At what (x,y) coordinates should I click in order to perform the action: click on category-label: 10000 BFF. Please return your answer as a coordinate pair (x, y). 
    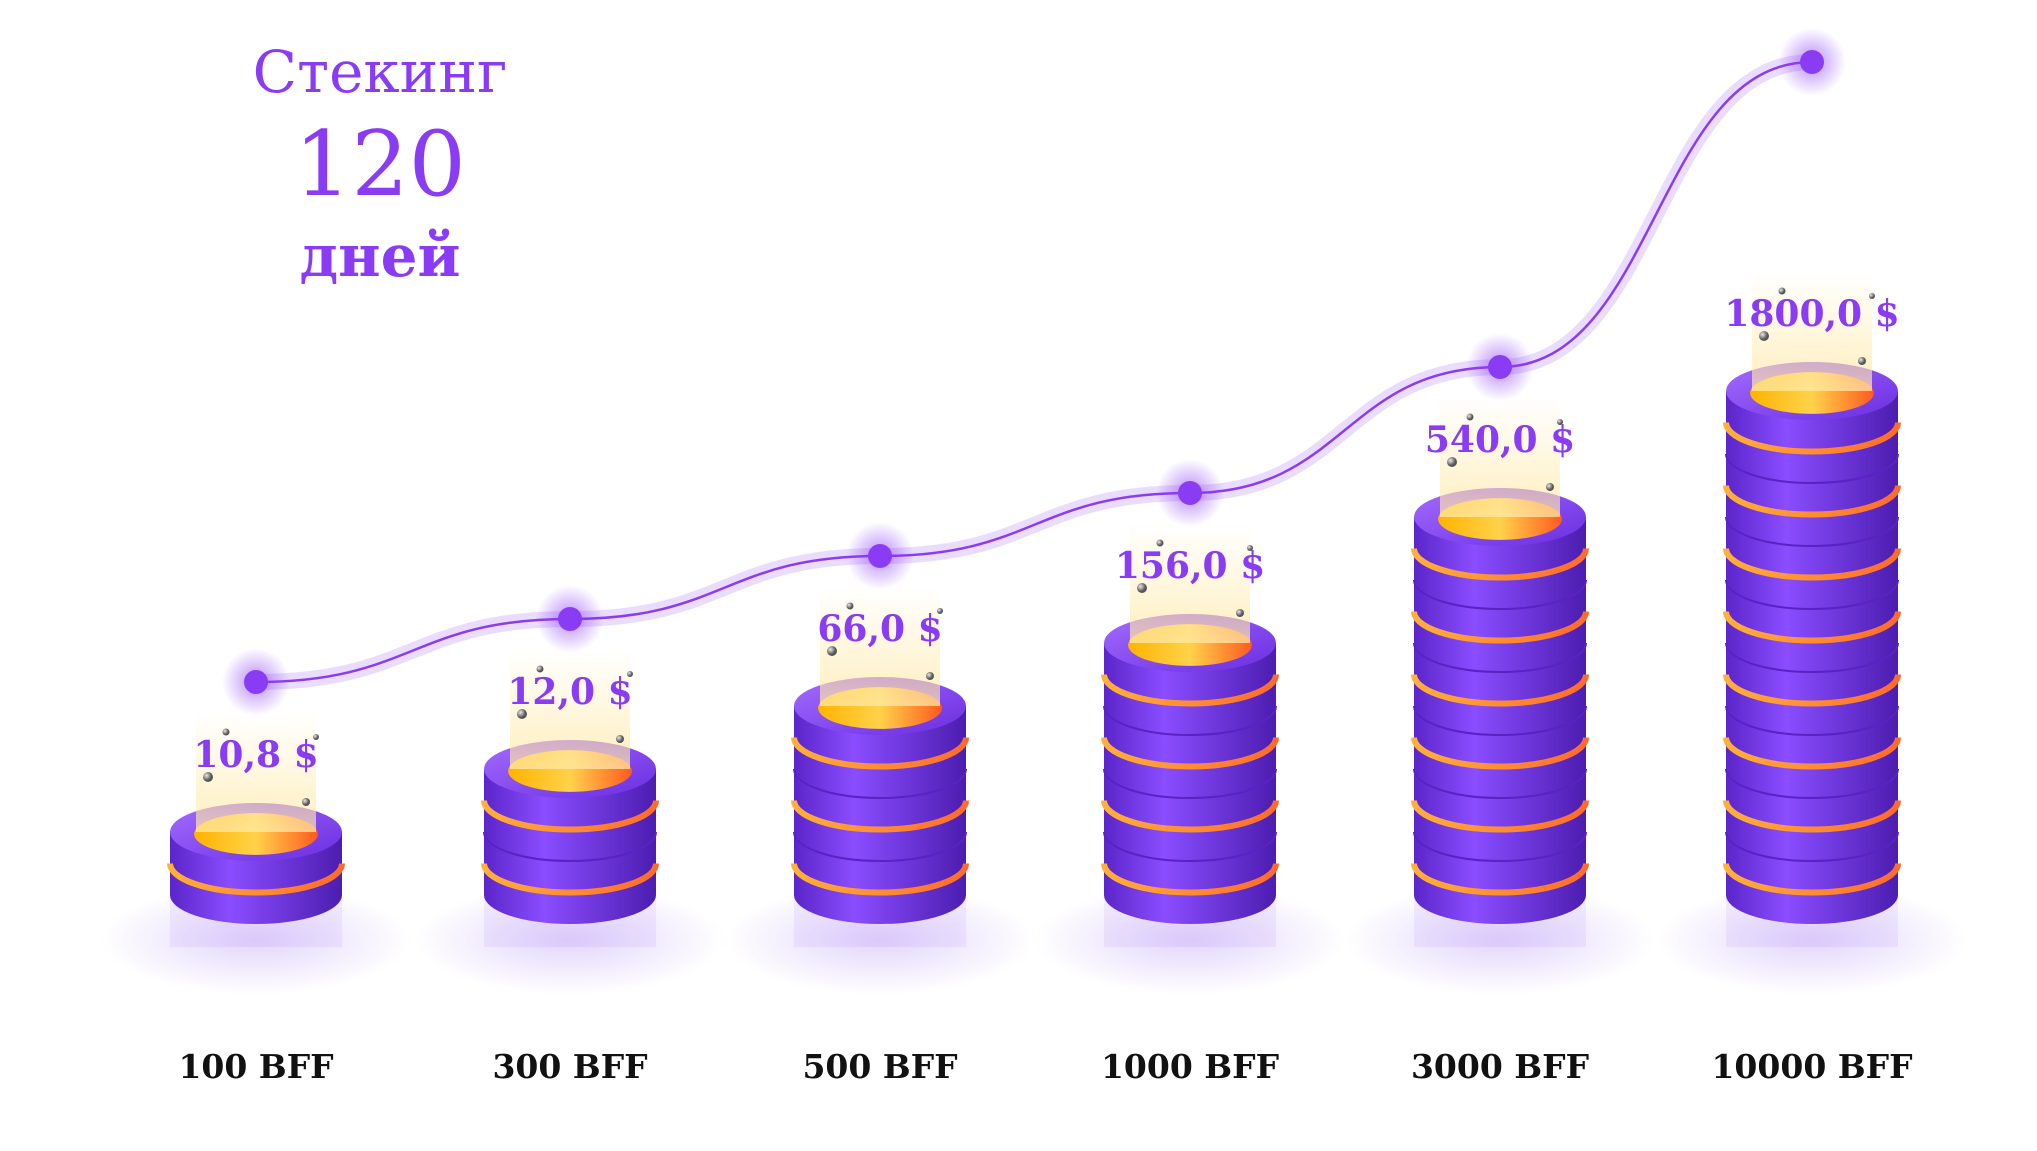
    Looking at the image, I should click on (1811, 1066).